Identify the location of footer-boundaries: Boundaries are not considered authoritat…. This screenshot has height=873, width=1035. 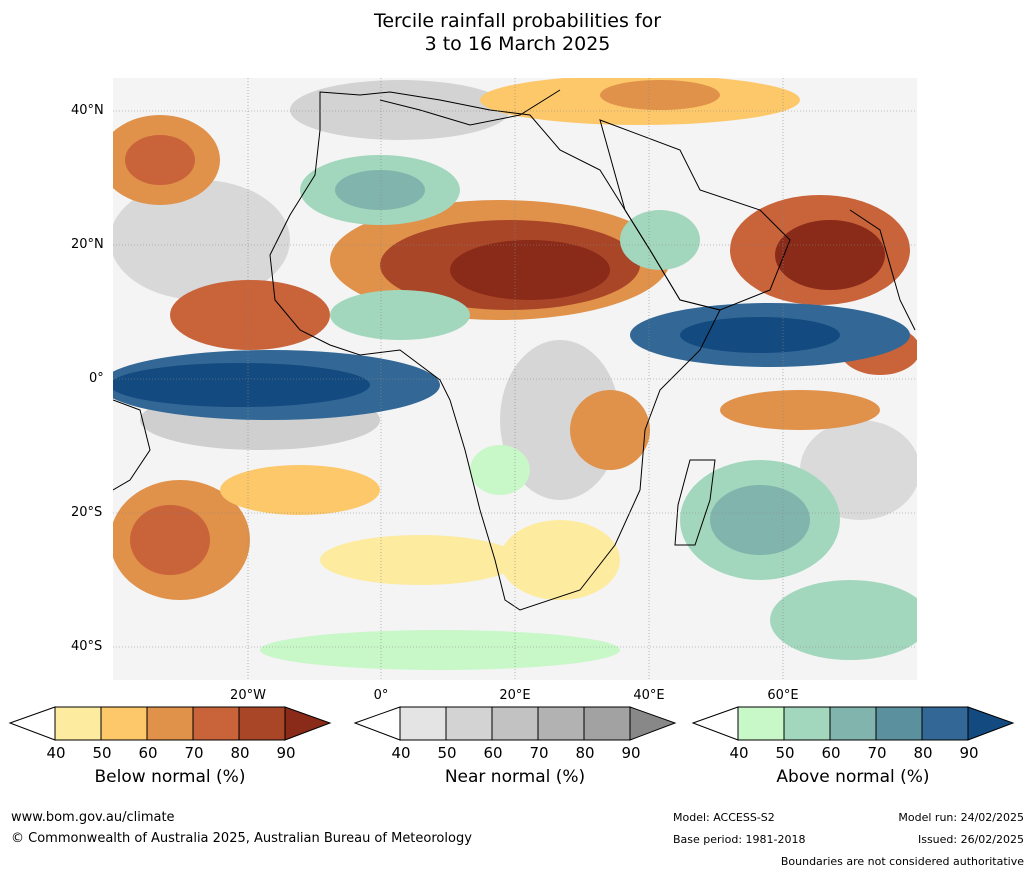
(902, 861).